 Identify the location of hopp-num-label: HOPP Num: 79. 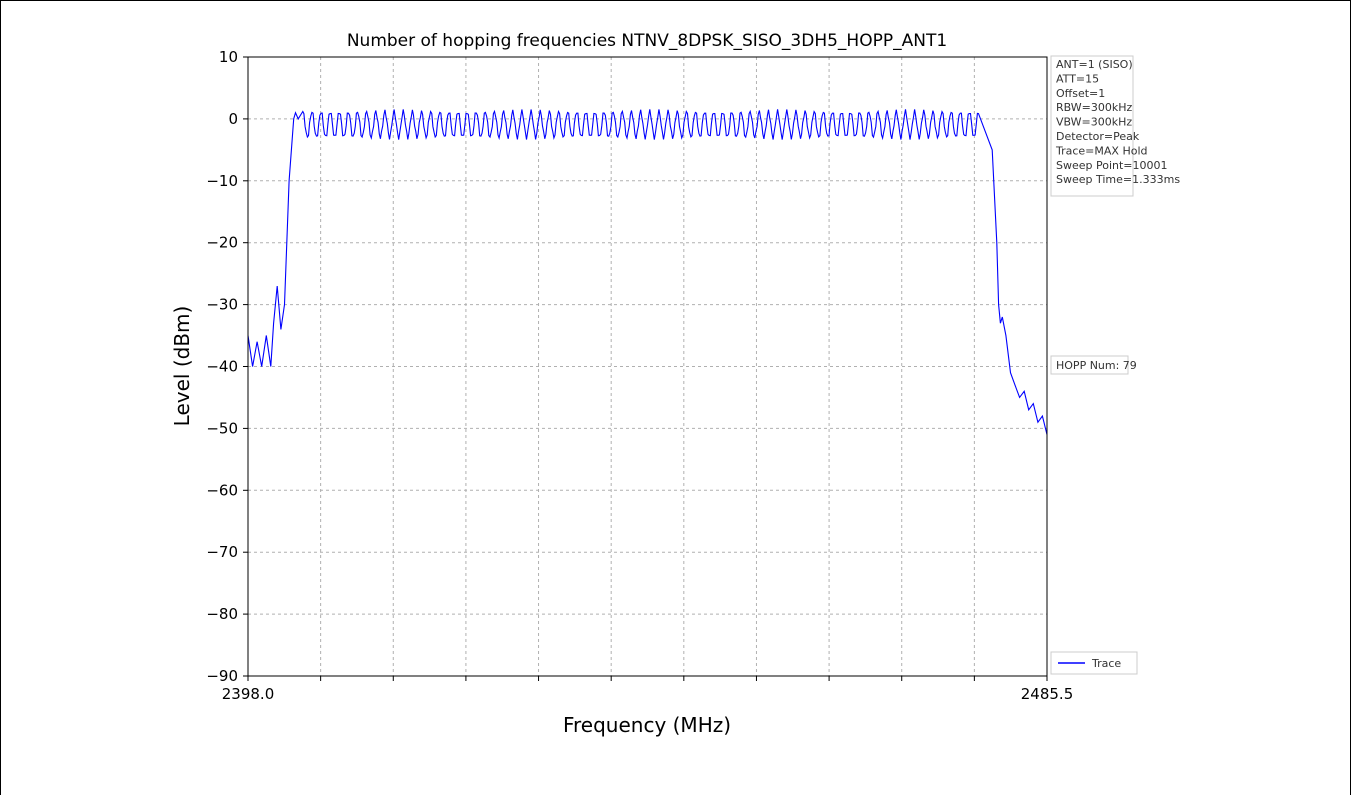
(1096, 365).